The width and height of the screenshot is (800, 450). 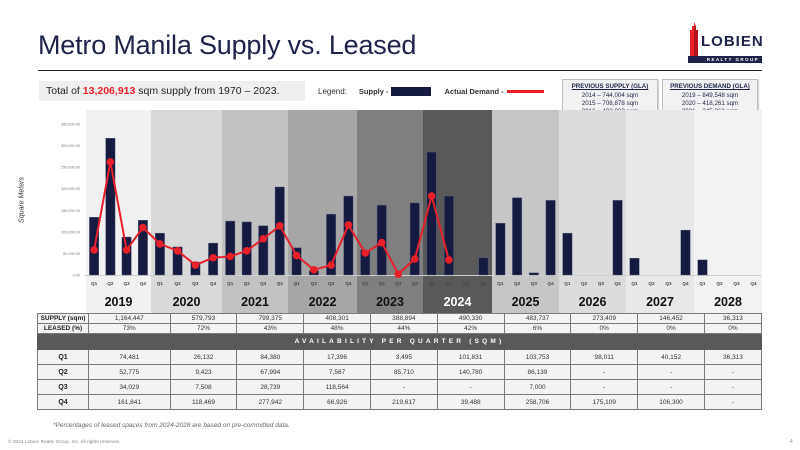 I want to click on table-cell: 48%, so click(x=337, y=328).